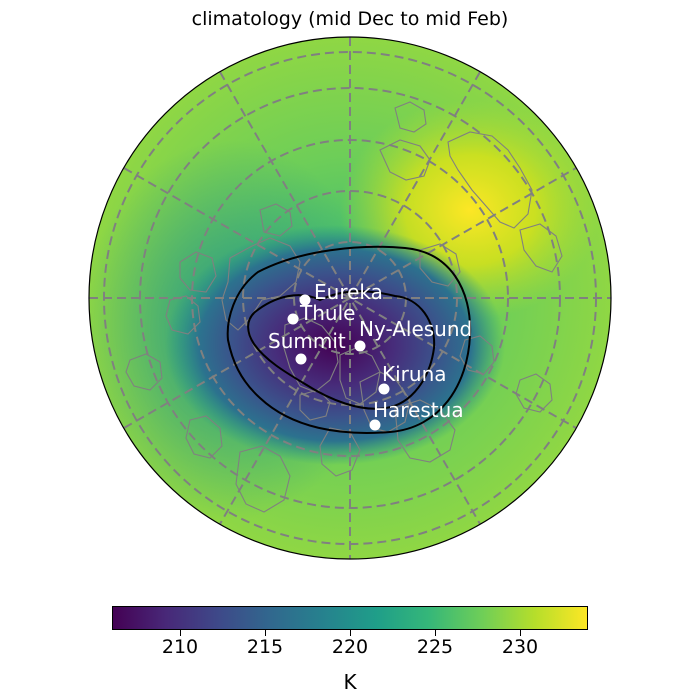 This screenshot has width=700, height=700. What do you see at coordinates (265, 647) in the screenshot?
I see `colorbar-tick-label: 215` at bounding box center [265, 647].